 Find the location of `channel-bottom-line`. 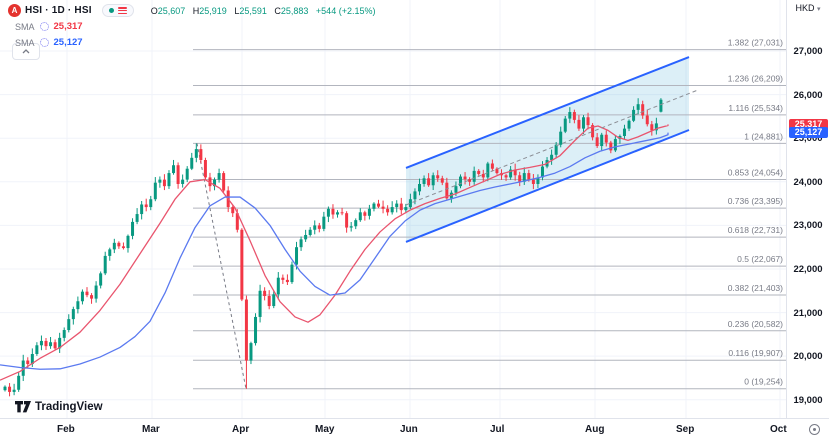

channel-bottom-line is located at coordinates (547, 186).